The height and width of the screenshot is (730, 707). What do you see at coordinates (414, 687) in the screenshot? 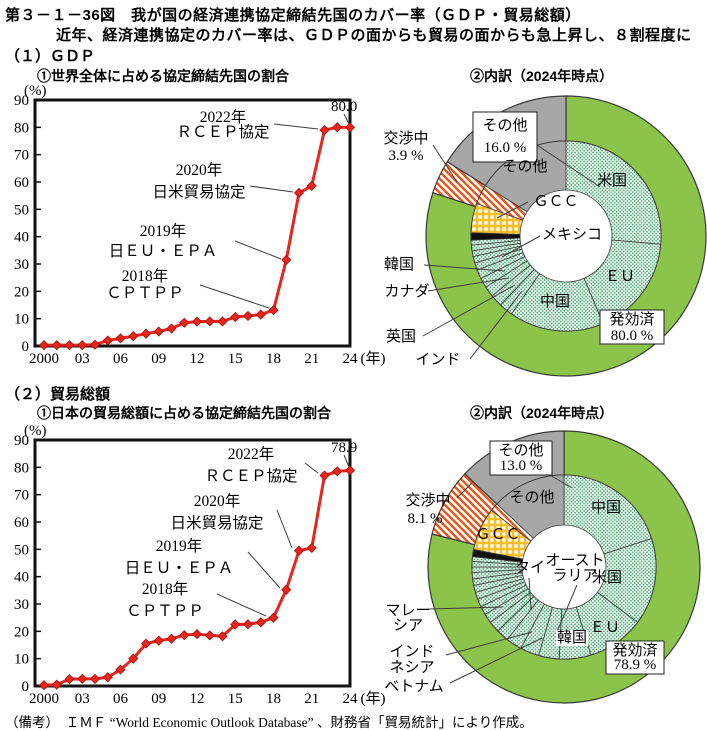
I see `svg-text: ベトナム` at bounding box center [414, 687].